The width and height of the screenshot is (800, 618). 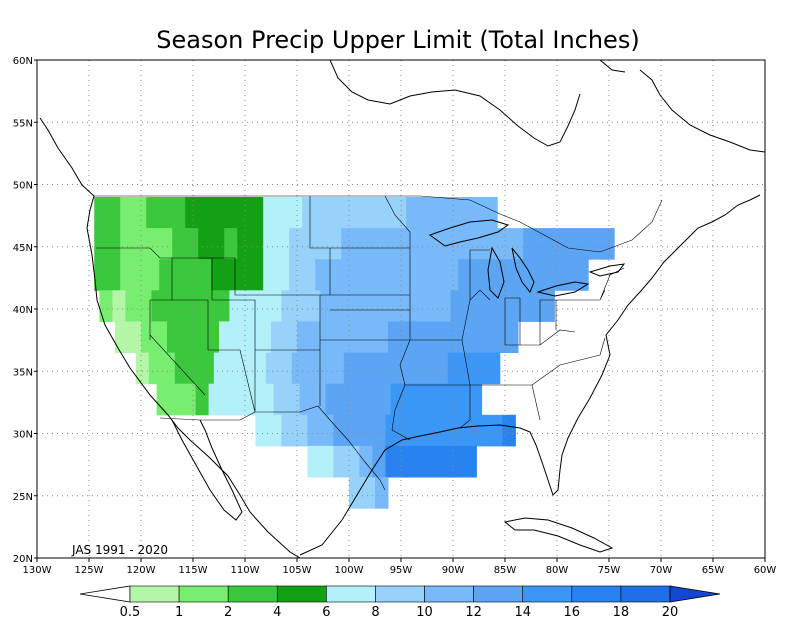 What do you see at coordinates (89, 570) in the screenshot?
I see `lon-tick-label: 125W` at bounding box center [89, 570].